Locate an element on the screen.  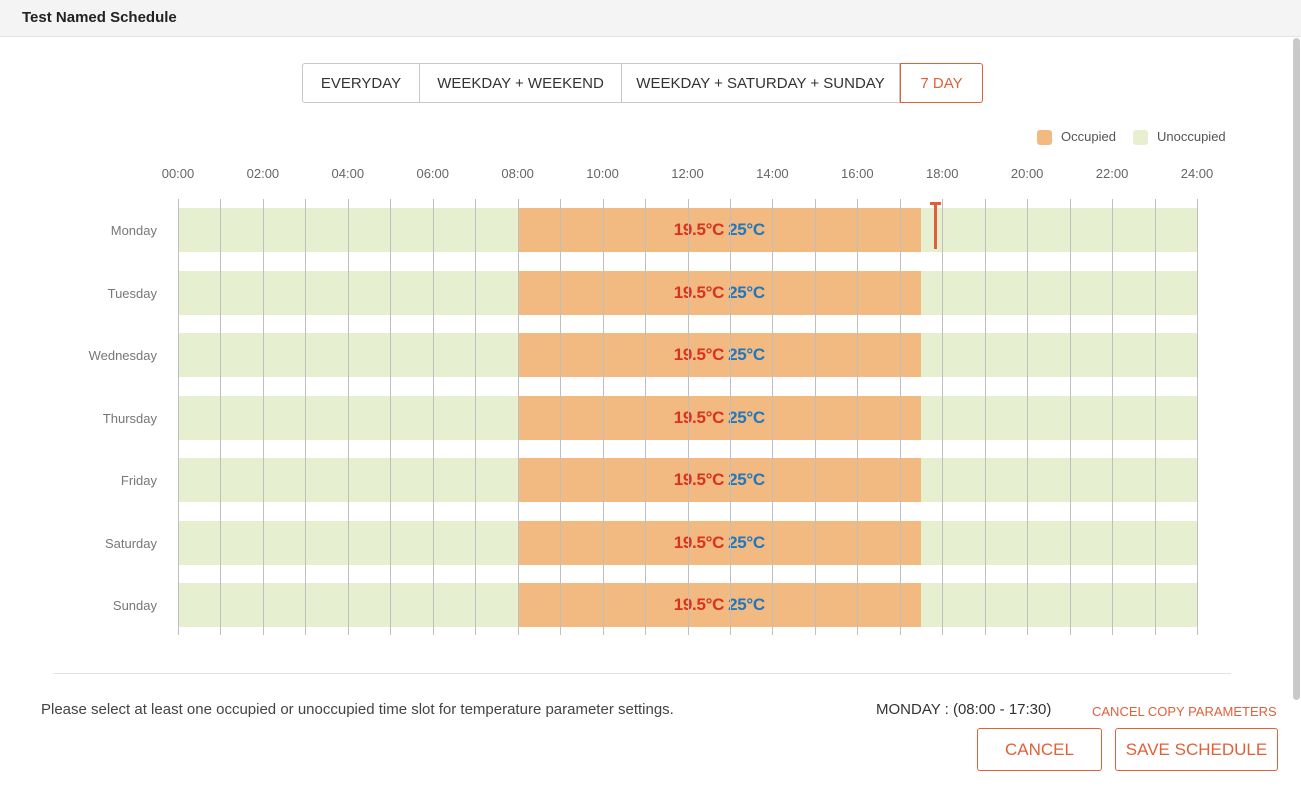
selected-slot-text: MONDAY : (08:00 - 17:30) is located at coordinates (964, 709).